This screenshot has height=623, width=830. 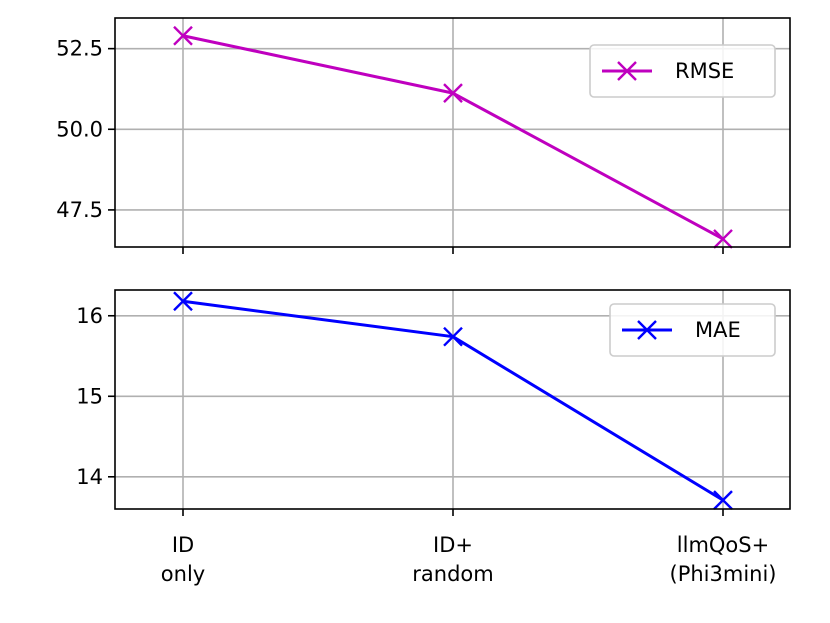 What do you see at coordinates (183, 545) in the screenshot?
I see `x-tick-label: ID` at bounding box center [183, 545].